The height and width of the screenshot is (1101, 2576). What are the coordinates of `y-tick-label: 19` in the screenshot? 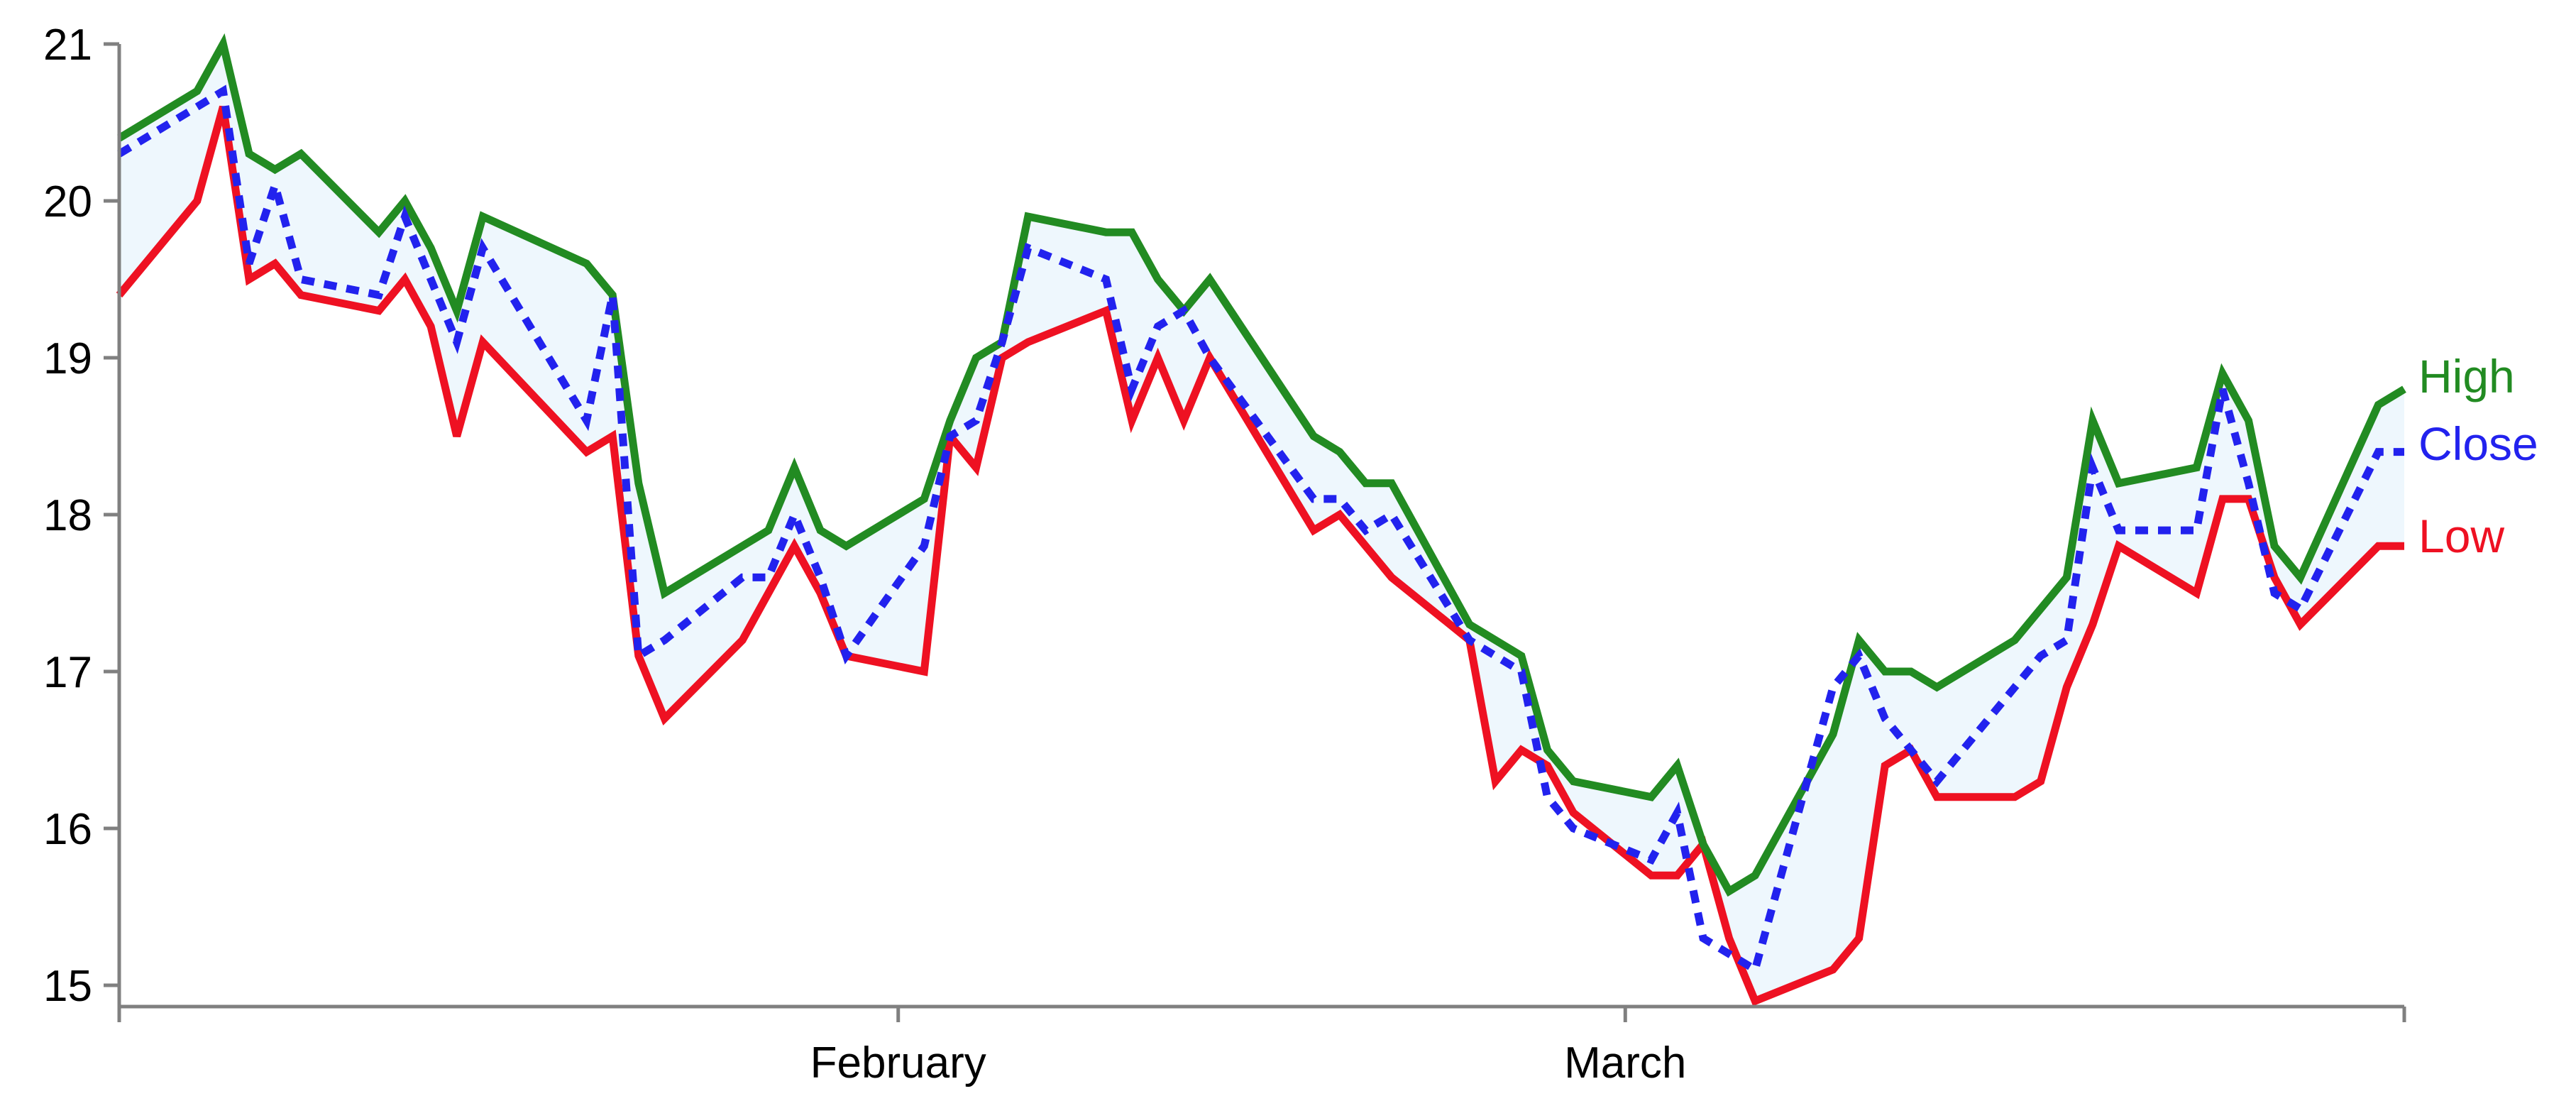 It's located at (67, 358).